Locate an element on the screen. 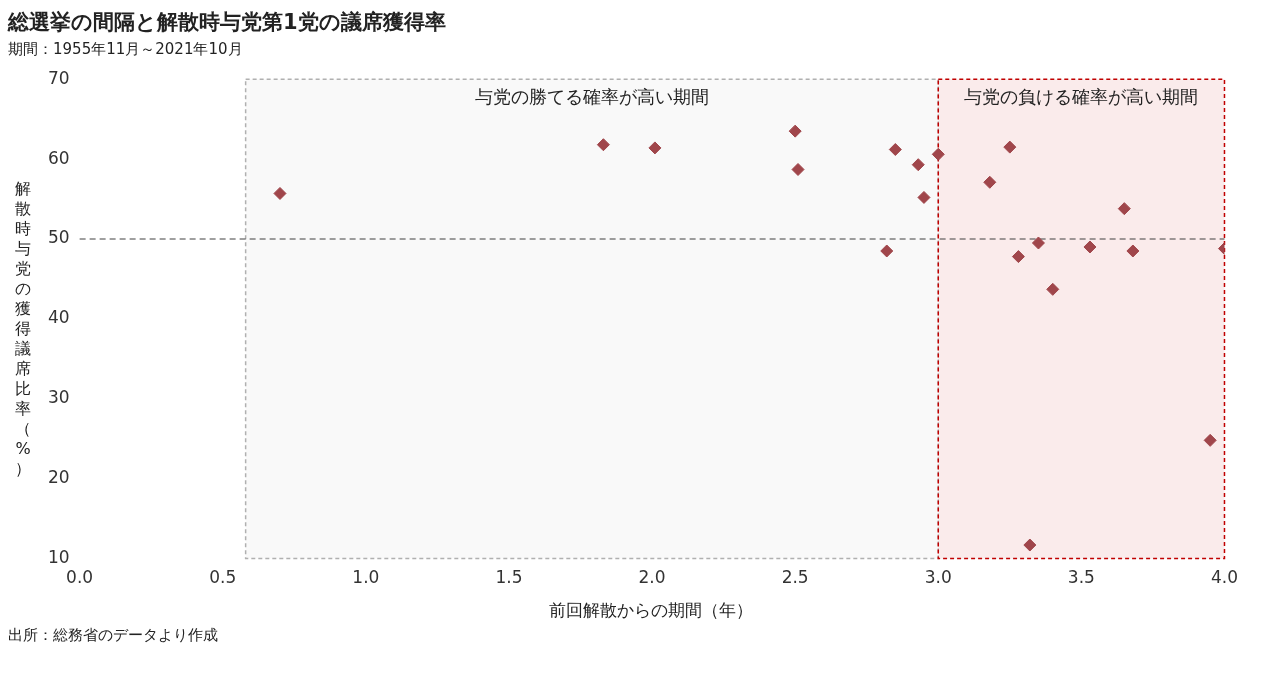 The height and width of the screenshot is (679, 1261). x-tick-label: 1.0 is located at coordinates (366, 577).